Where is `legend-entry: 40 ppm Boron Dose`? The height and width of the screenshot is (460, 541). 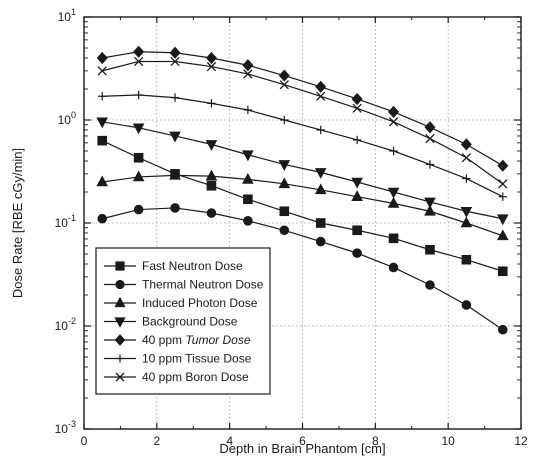
legend-entry: 40 ppm Boron Dose is located at coordinates (176, 377).